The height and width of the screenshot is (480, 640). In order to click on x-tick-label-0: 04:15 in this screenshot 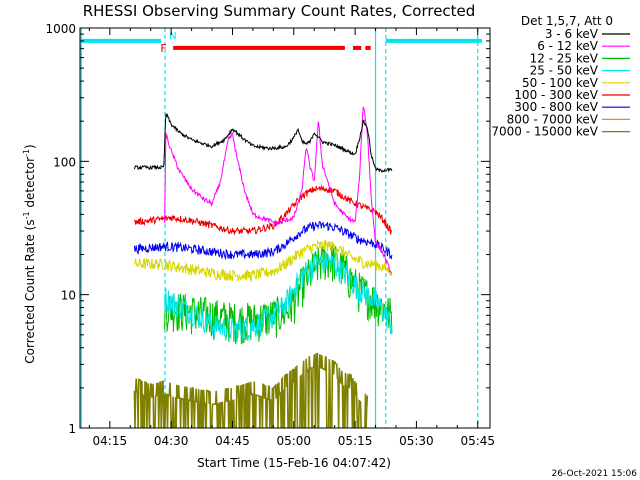, I will do `click(110, 441)`.